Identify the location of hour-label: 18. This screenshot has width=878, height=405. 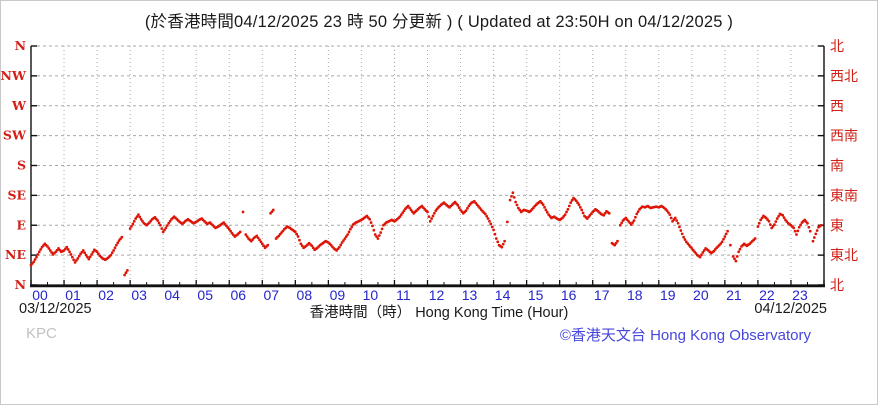
(635, 295).